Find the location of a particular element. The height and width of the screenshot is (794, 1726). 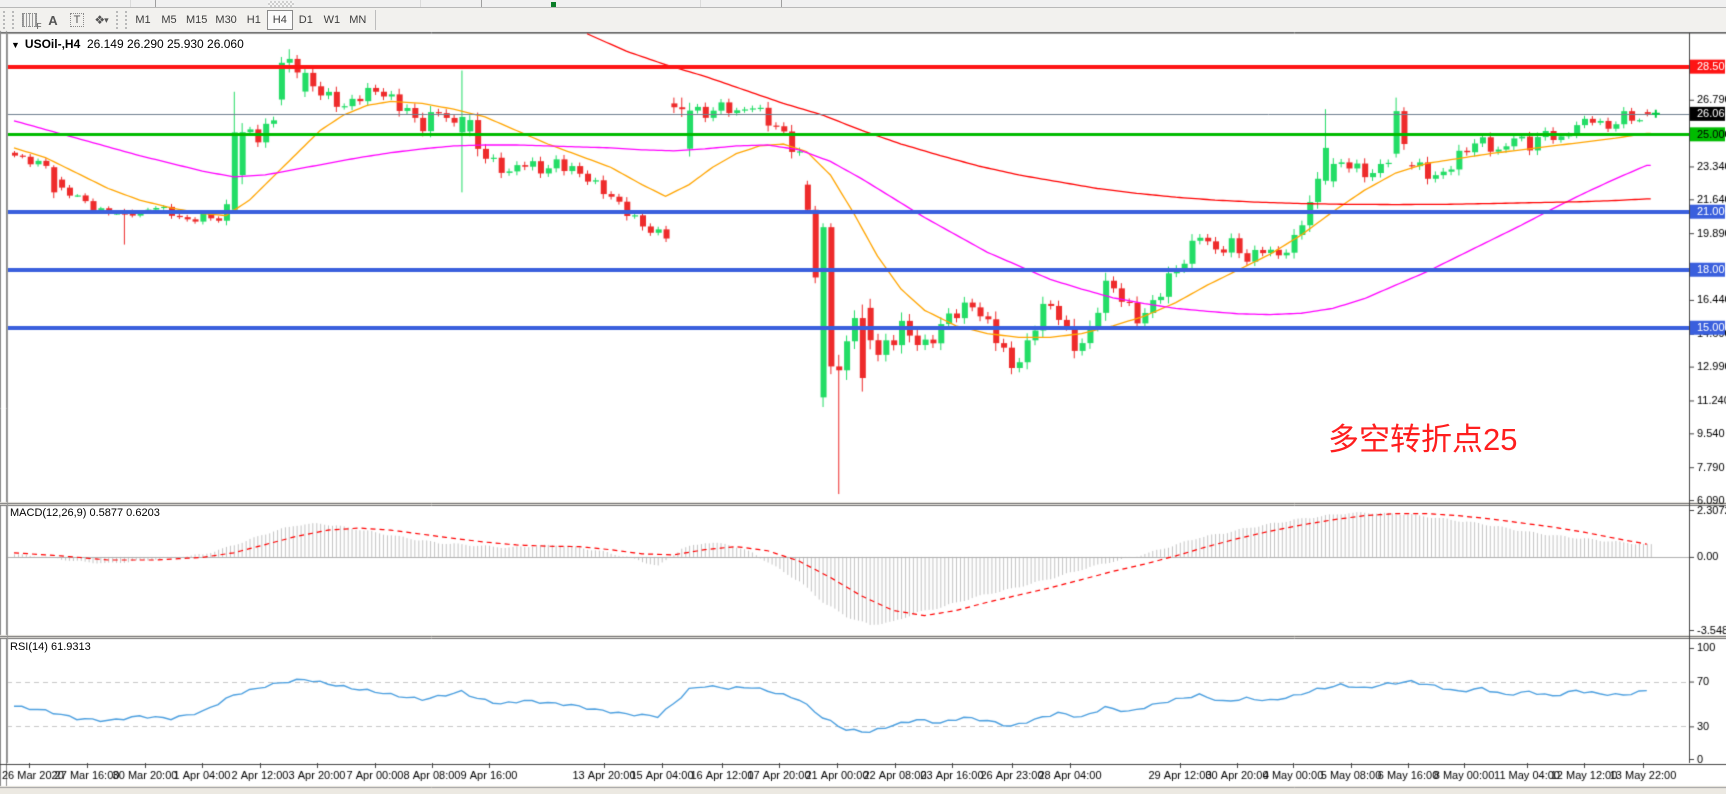

chart-title: ▼ USOil-,H4 26.149 26.290 25.930 26.060 is located at coordinates (127, 44).